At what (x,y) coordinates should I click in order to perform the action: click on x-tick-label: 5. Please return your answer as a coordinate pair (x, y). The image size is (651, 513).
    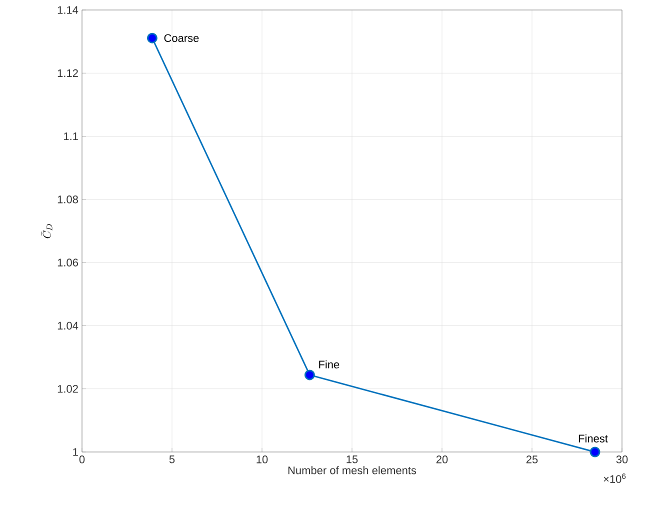
    Looking at the image, I should click on (172, 460).